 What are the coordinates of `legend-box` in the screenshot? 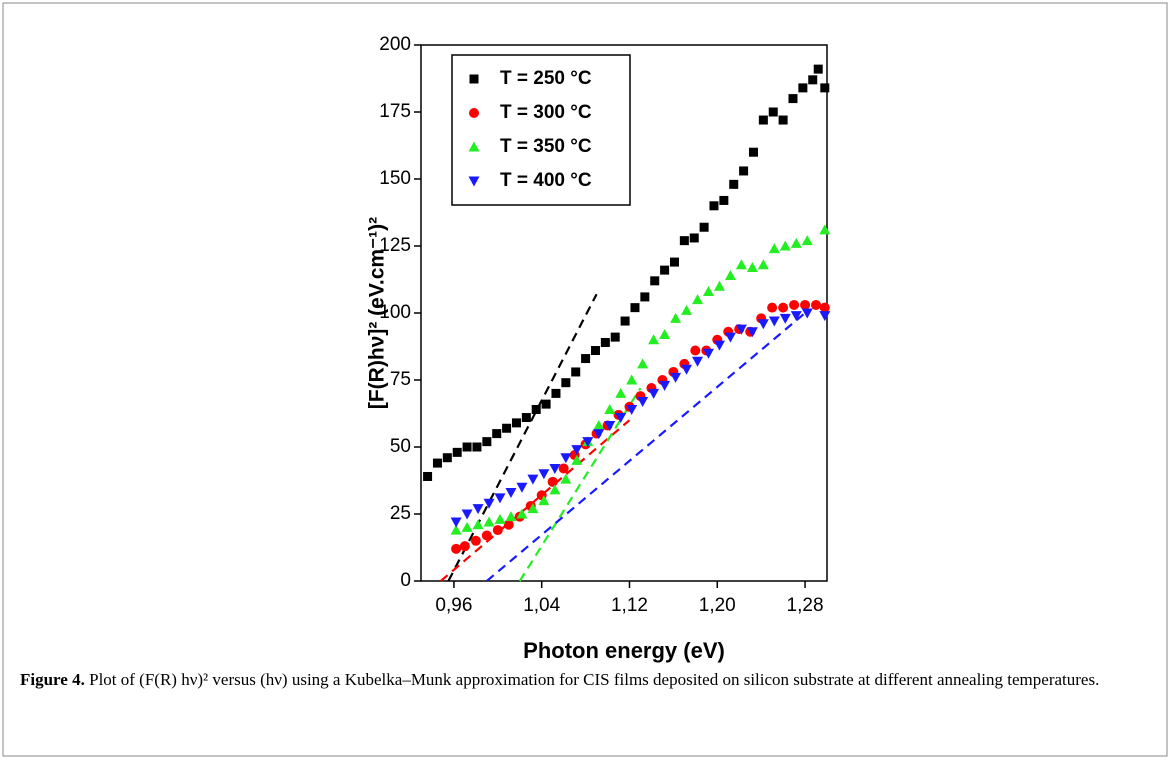 It's located at (541, 130).